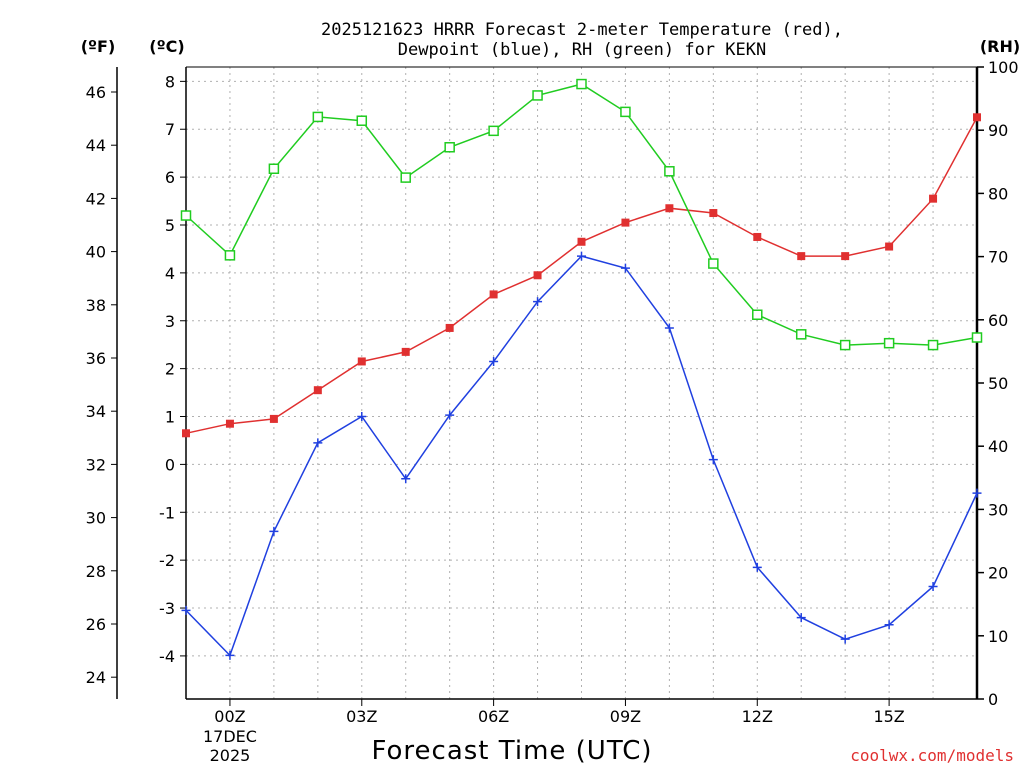 This screenshot has height=768, width=1024. Describe the element at coordinates (170, 369) in the screenshot. I see `celsius-tick-label: 2` at that location.